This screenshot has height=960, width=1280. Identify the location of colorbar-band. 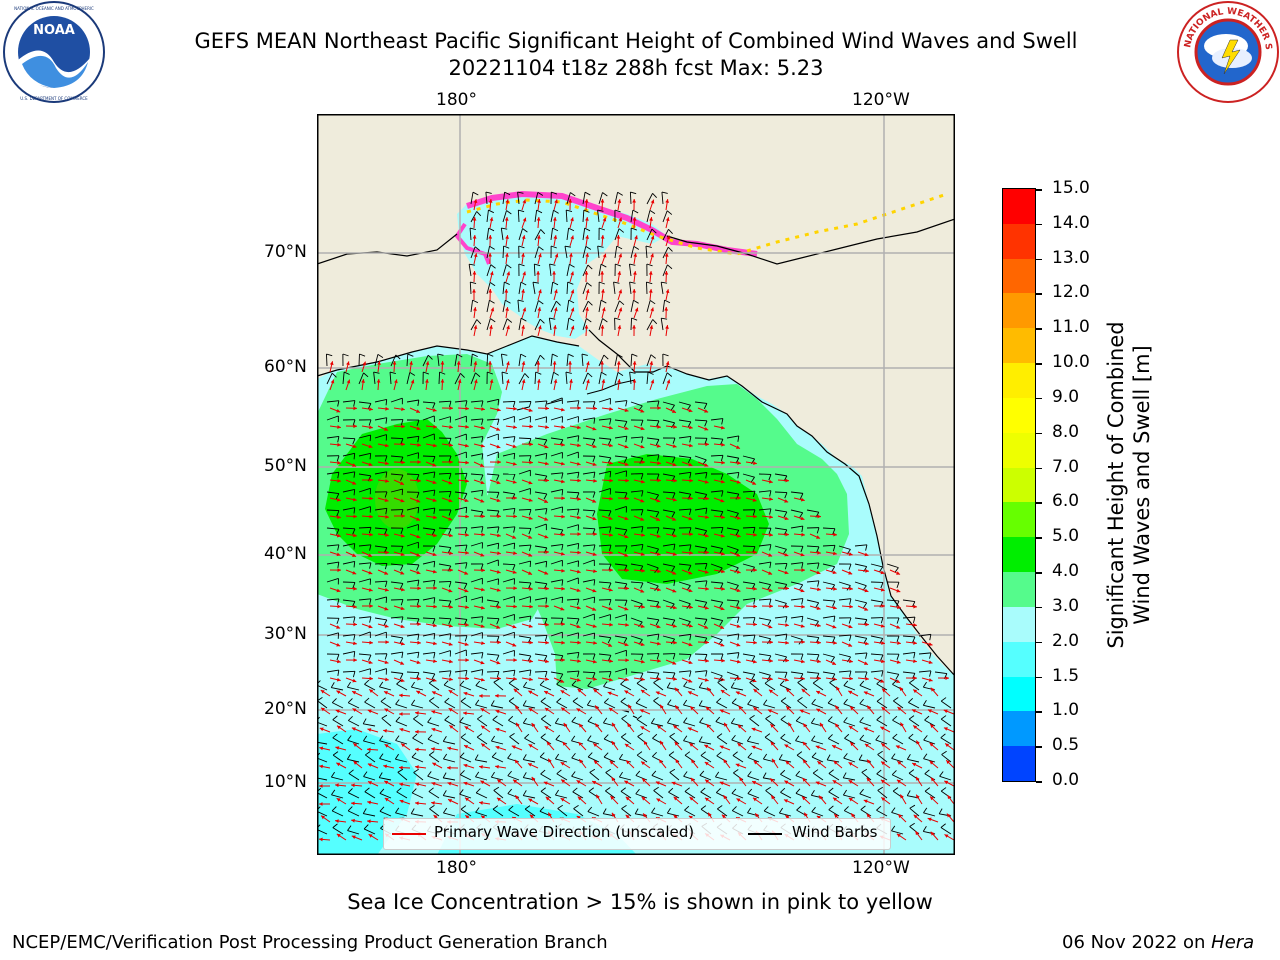
(1019, 729).